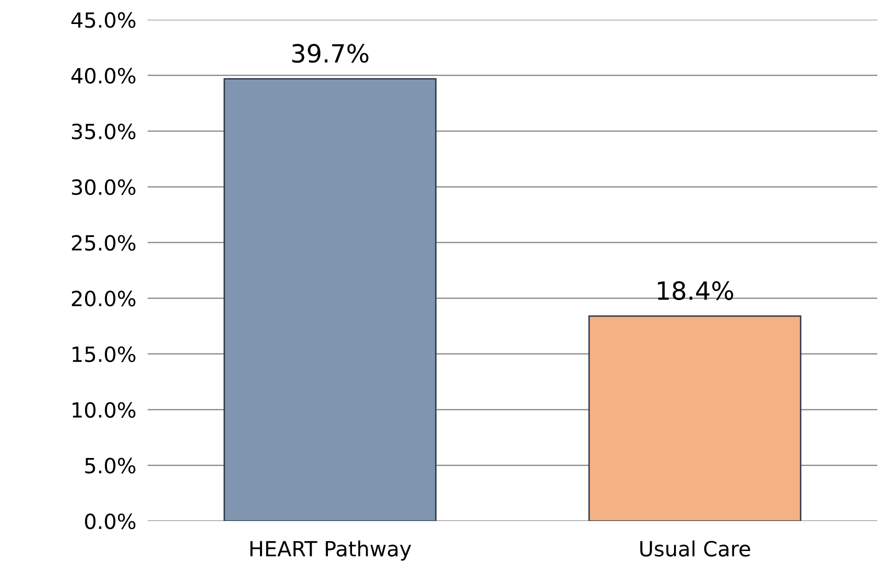 The image size is (879, 587). Describe the element at coordinates (104, 242) in the screenshot. I see `y-tick-label: 25.0%` at that location.